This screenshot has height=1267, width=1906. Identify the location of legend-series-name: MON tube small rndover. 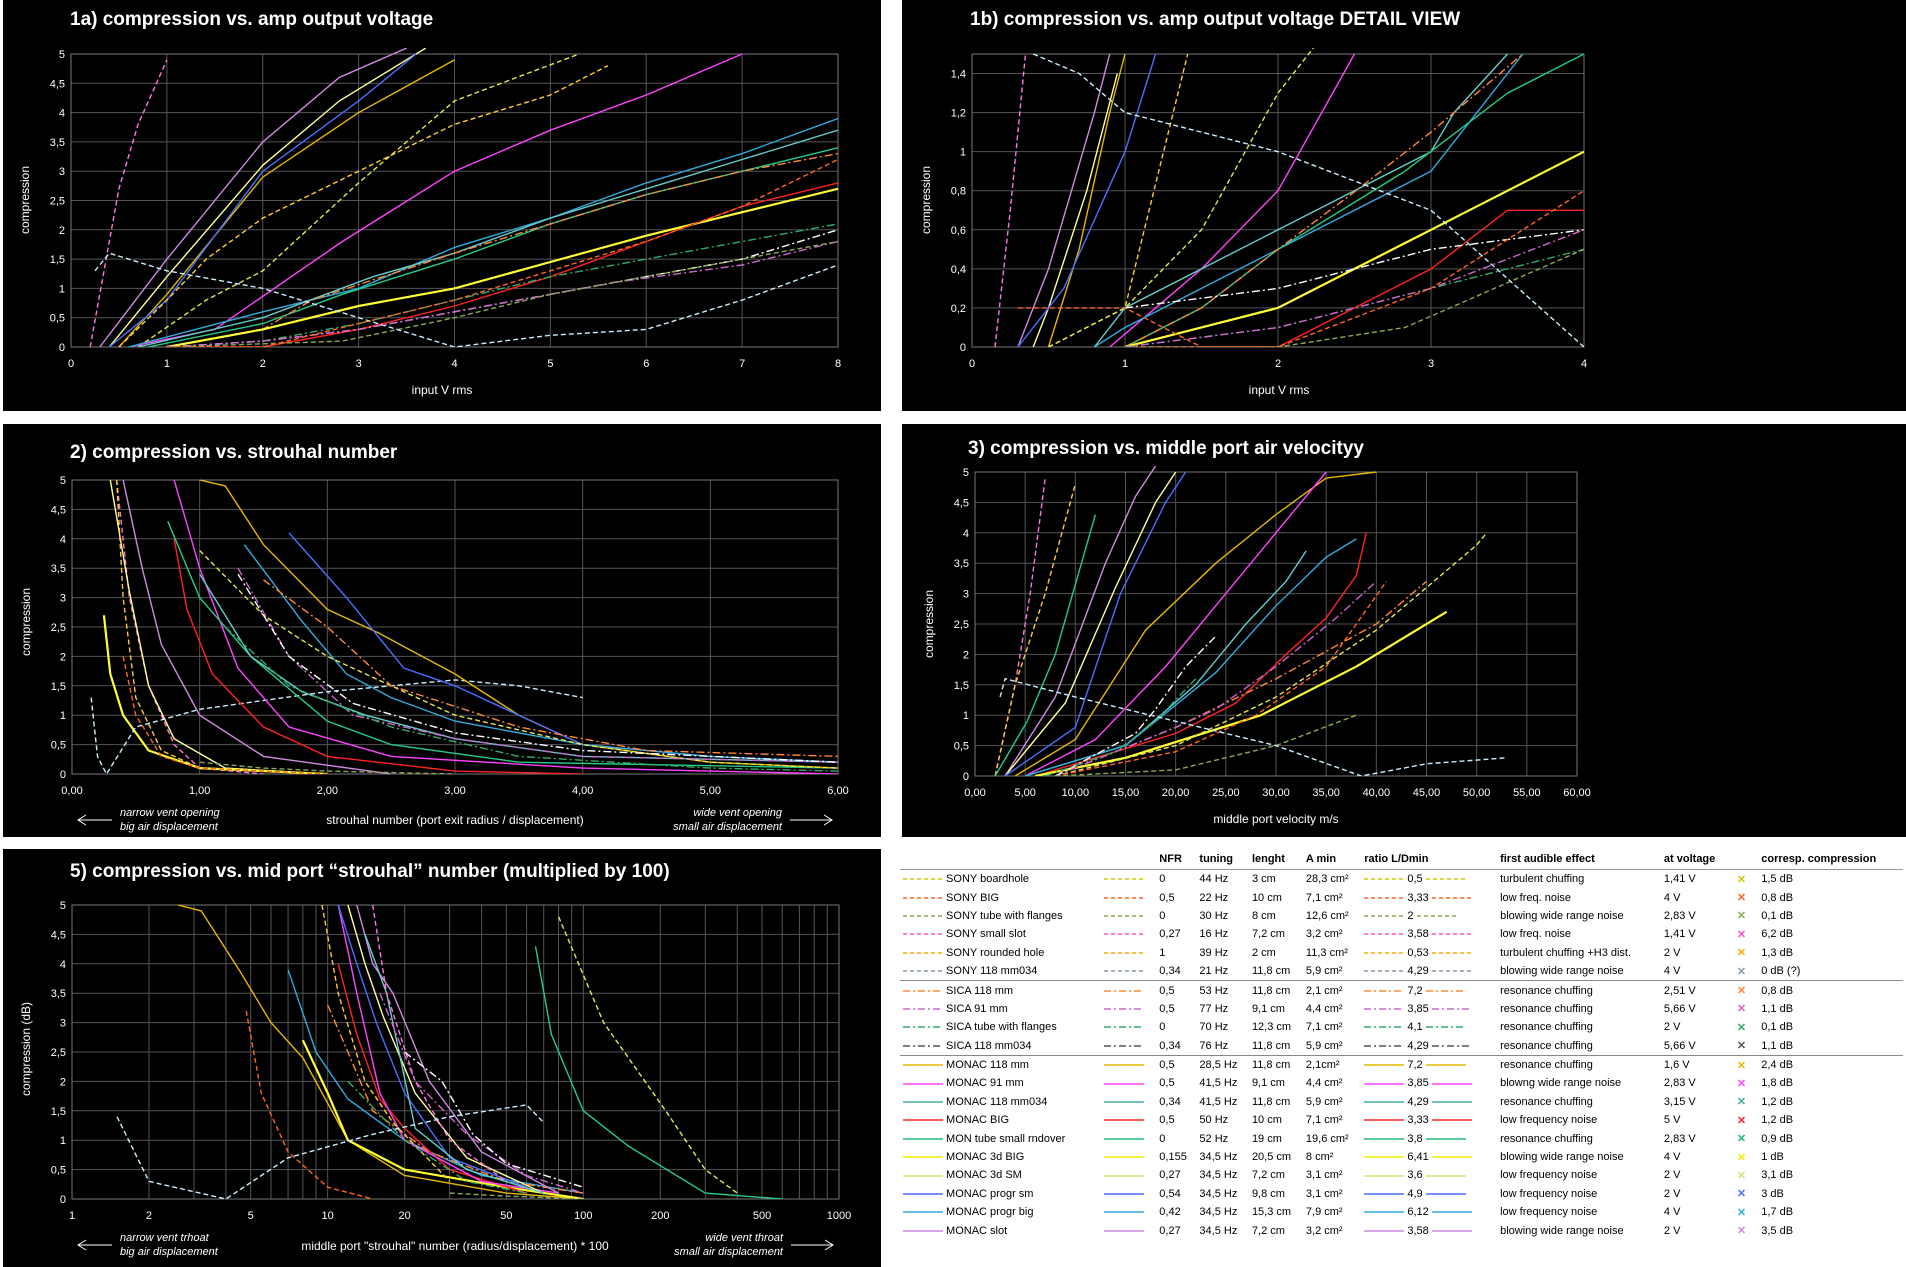
(1000, 1138).